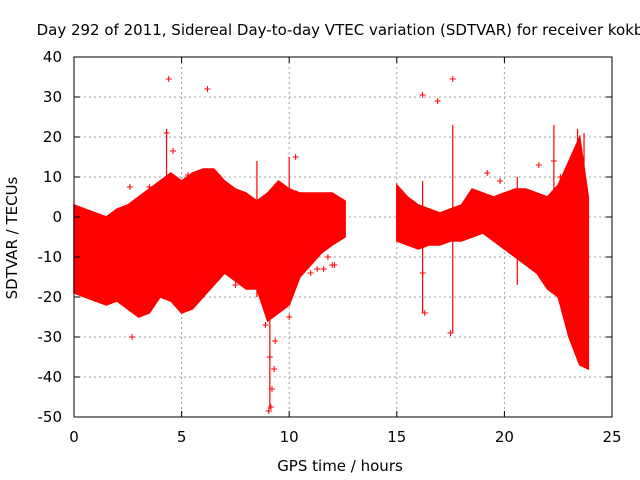 The image size is (640, 480). What do you see at coordinates (74, 437) in the screenshot?
I see `x-tick-label: 0` at bounding box center [74, 437].